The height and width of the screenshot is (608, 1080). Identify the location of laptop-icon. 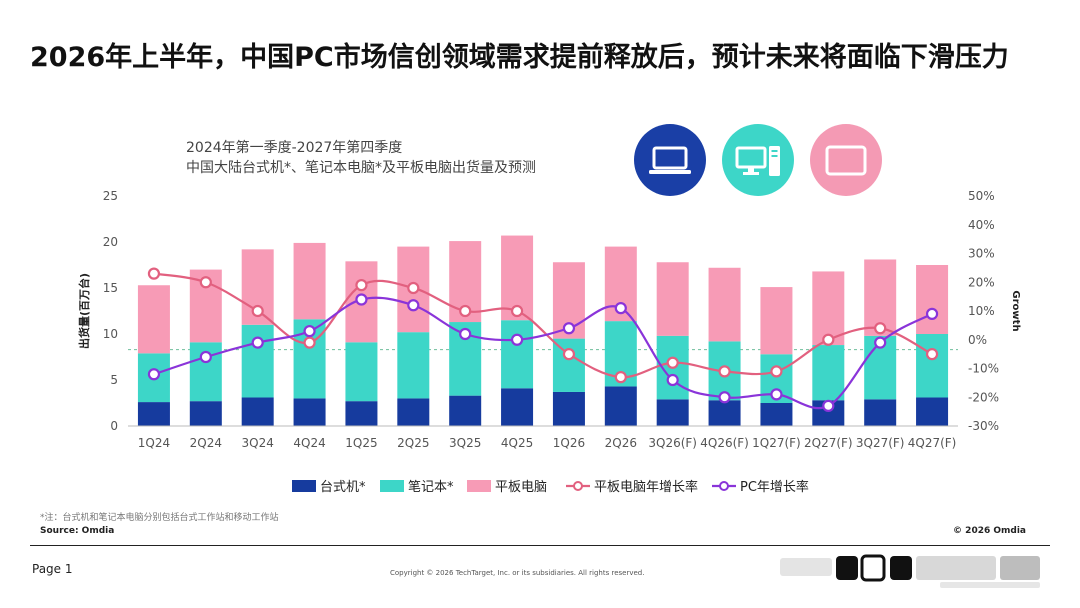
(670, 160).